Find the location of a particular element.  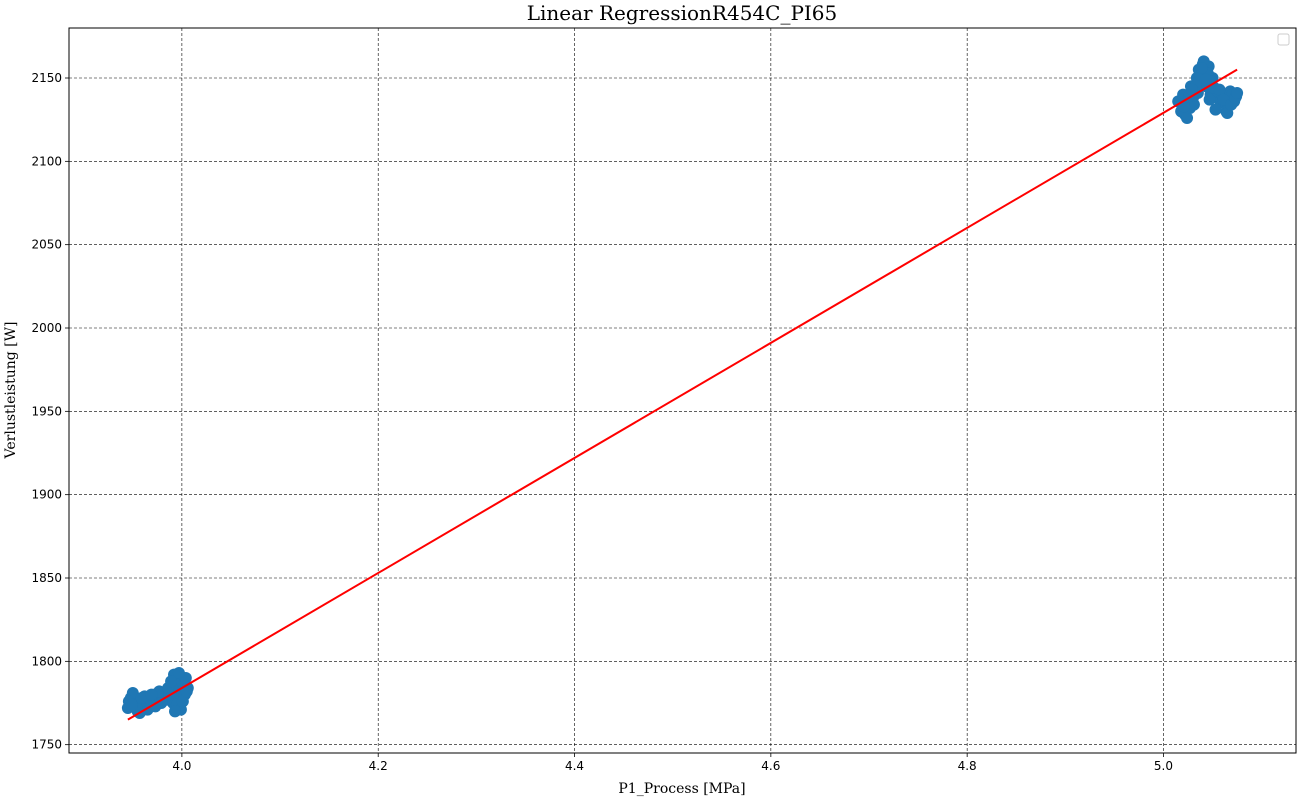

y-tick-label: 2000 is located at coordinates (46, 328).